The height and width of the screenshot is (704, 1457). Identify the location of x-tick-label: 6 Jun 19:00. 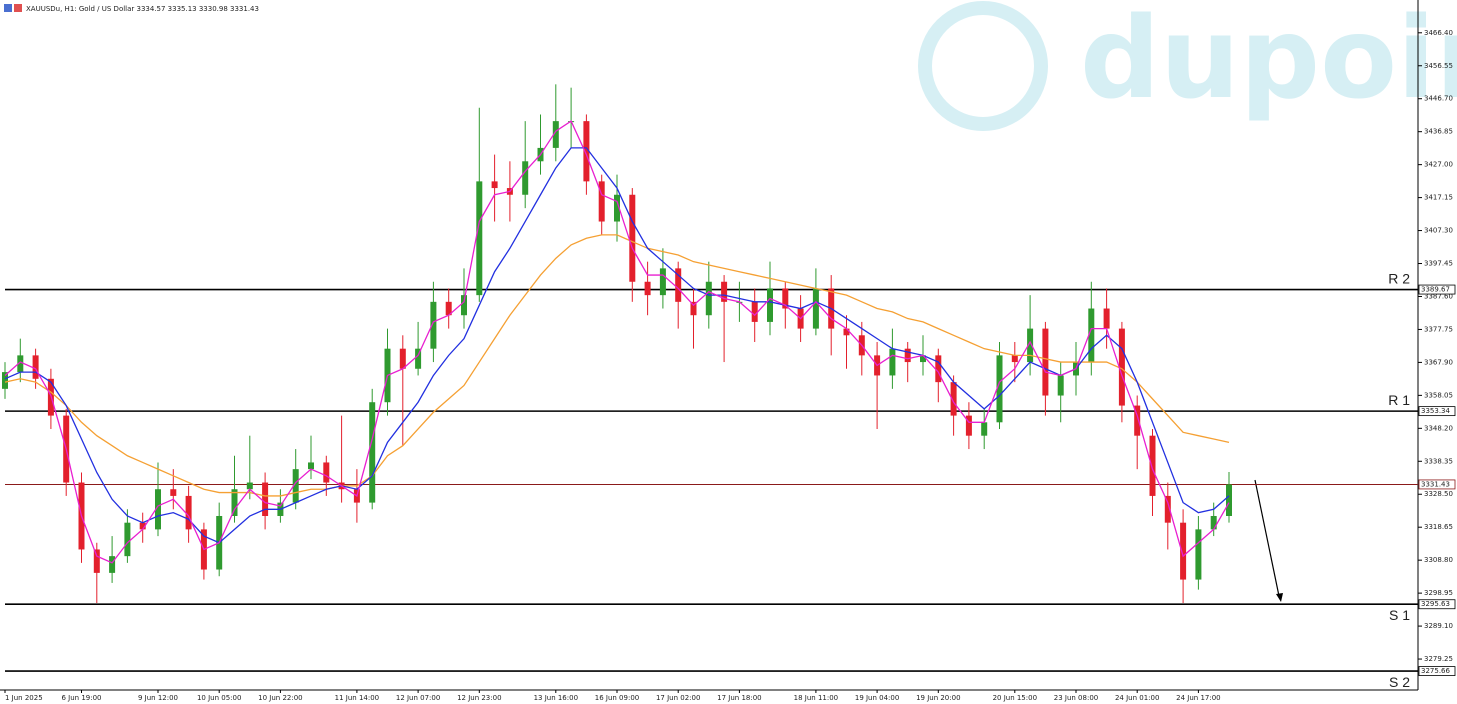
(81, 698).